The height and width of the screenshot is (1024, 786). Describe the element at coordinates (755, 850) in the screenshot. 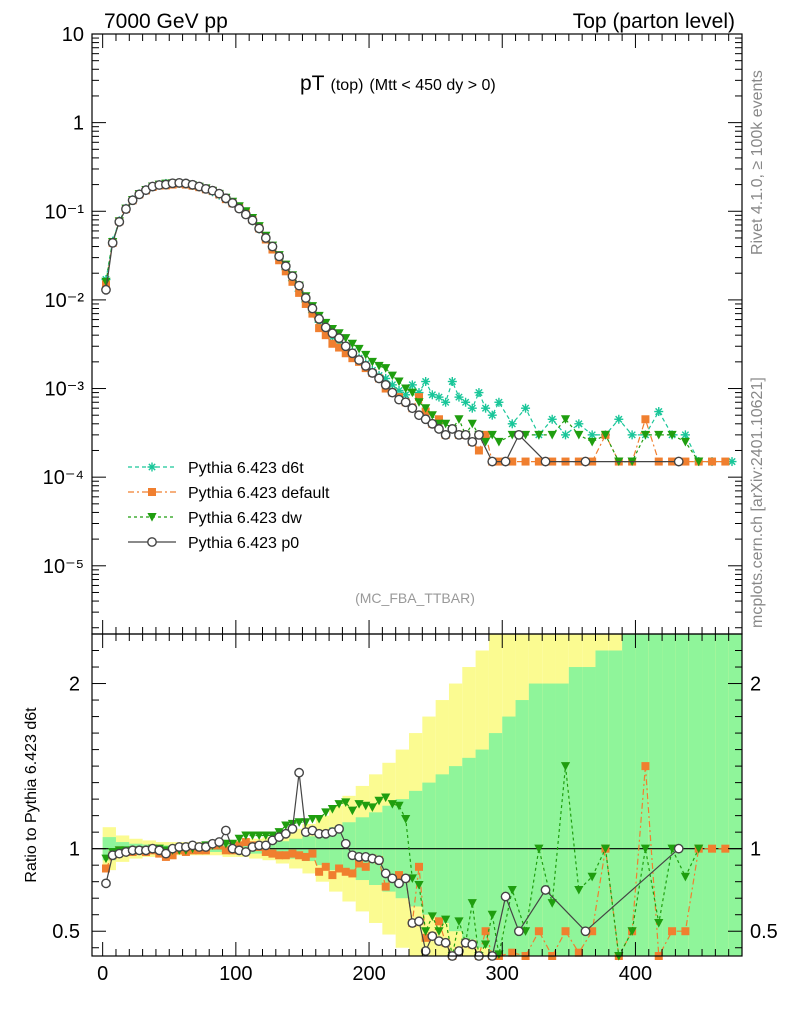

I see `ratio-ytick-label-right: 1` at that location.